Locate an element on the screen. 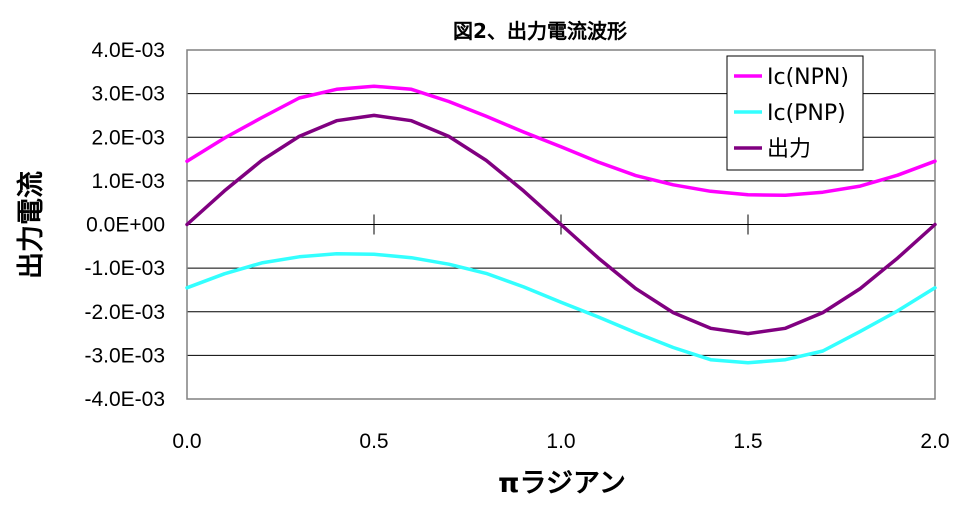  x-tick-label: 2.0 is located at coordinates (934, 441).